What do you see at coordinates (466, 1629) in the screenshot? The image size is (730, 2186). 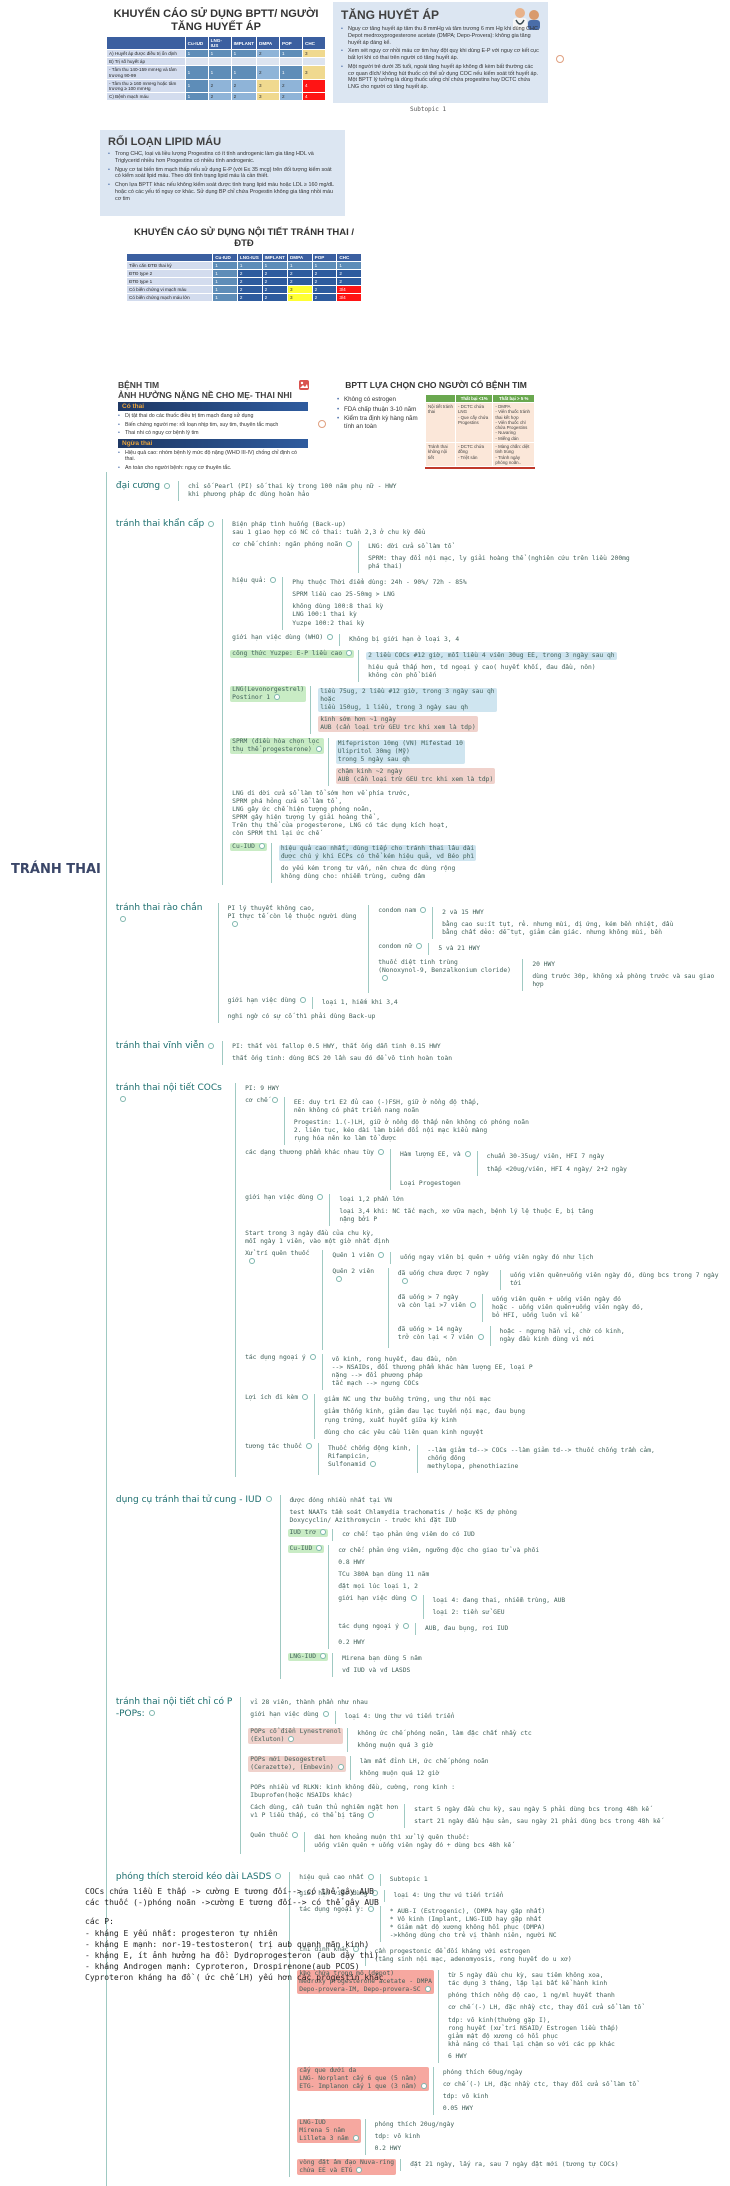 I see `mindmap-node: AUB, đau bụng, rơi IUD` at bounding box center [466, 1629].